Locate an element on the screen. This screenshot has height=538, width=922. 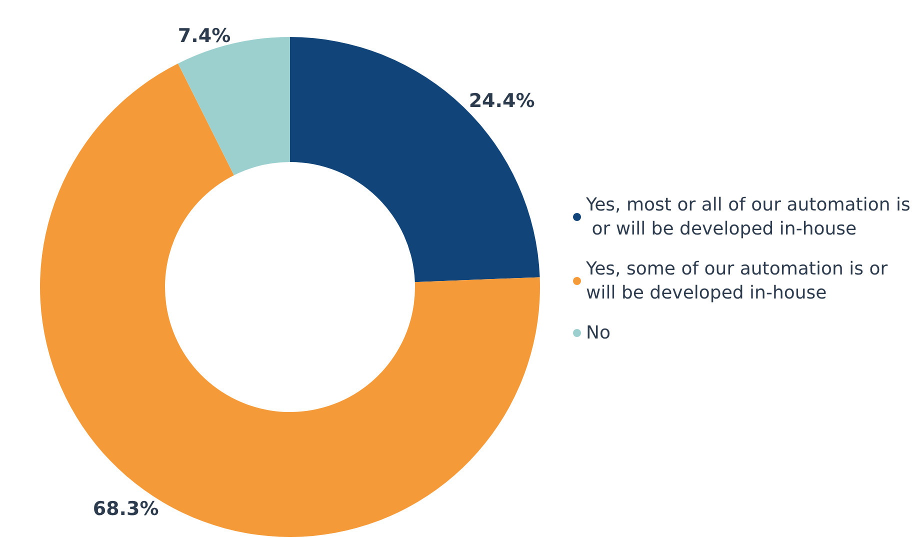
data-label: 24.4% is located at coordinates (501, 101).